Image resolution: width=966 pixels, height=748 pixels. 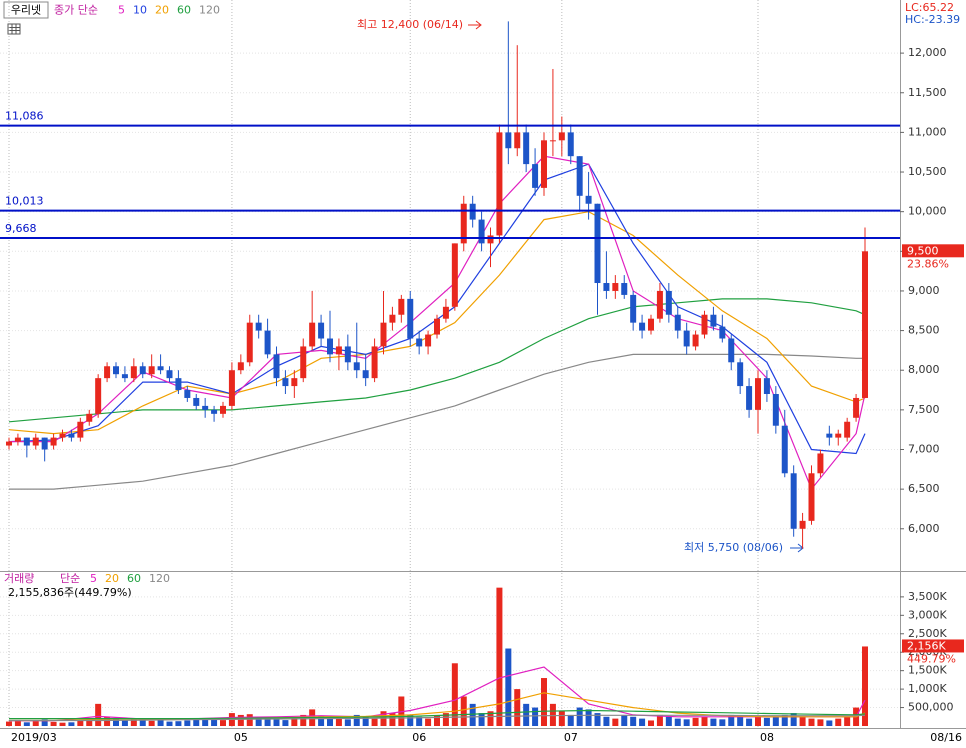 What do you see at coordinates (927, 131) in the screenshot?
I see `price-tick-label: 11,000` at bounding box center [927, 131].